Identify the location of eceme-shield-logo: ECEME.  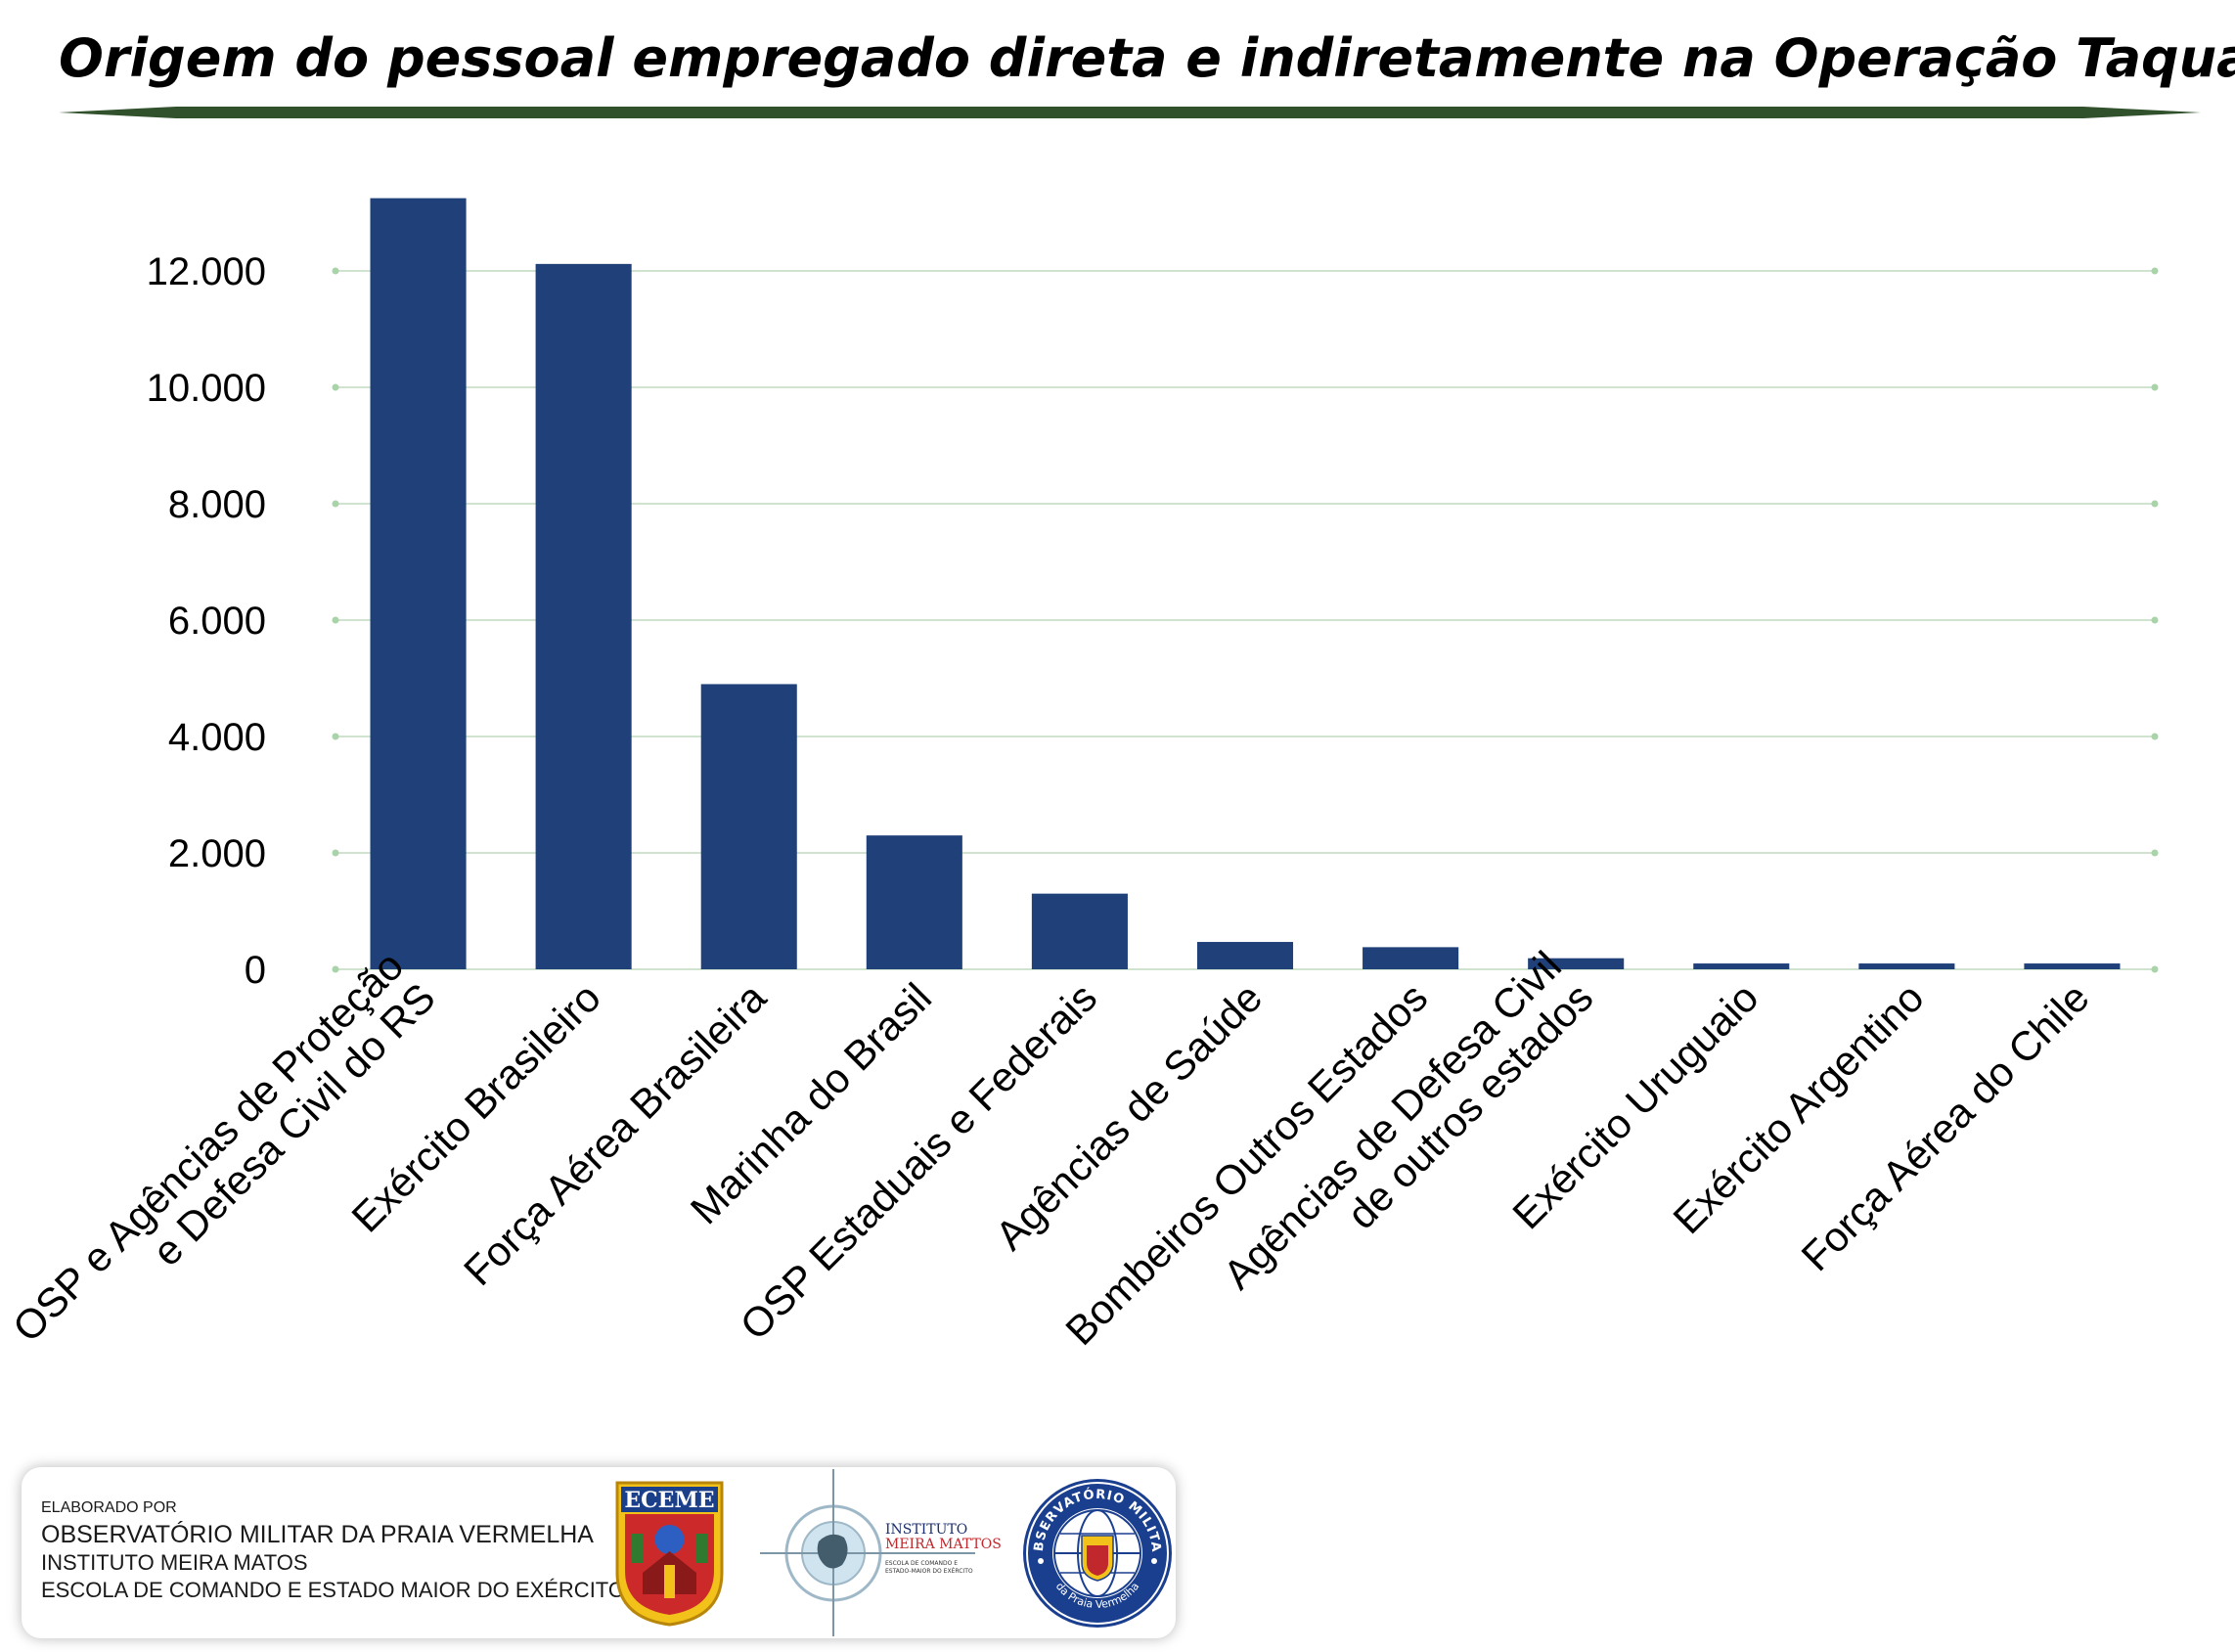
(669, 1554).